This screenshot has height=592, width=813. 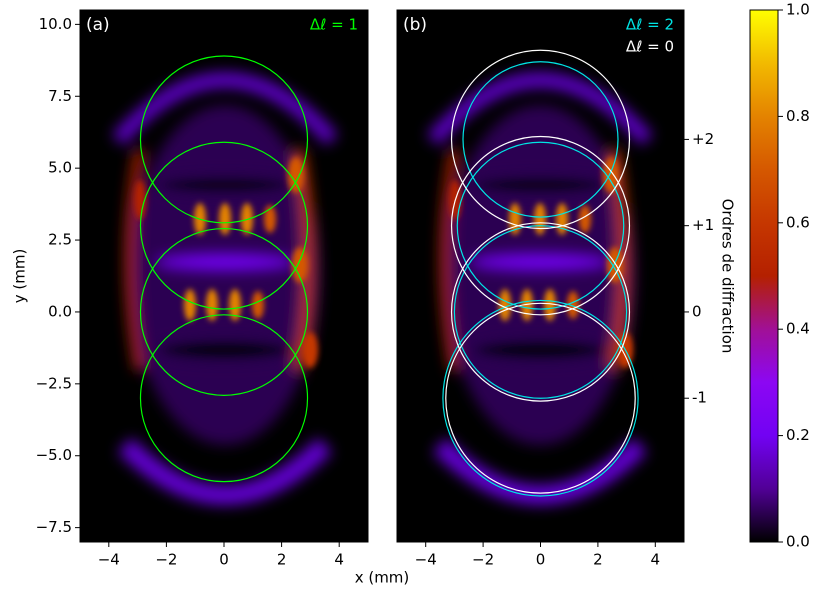 What do you see at coordinates (55, 24) in the screenshot?
I see `y-tick-label: 10.0` at bounding box center [55, 24].